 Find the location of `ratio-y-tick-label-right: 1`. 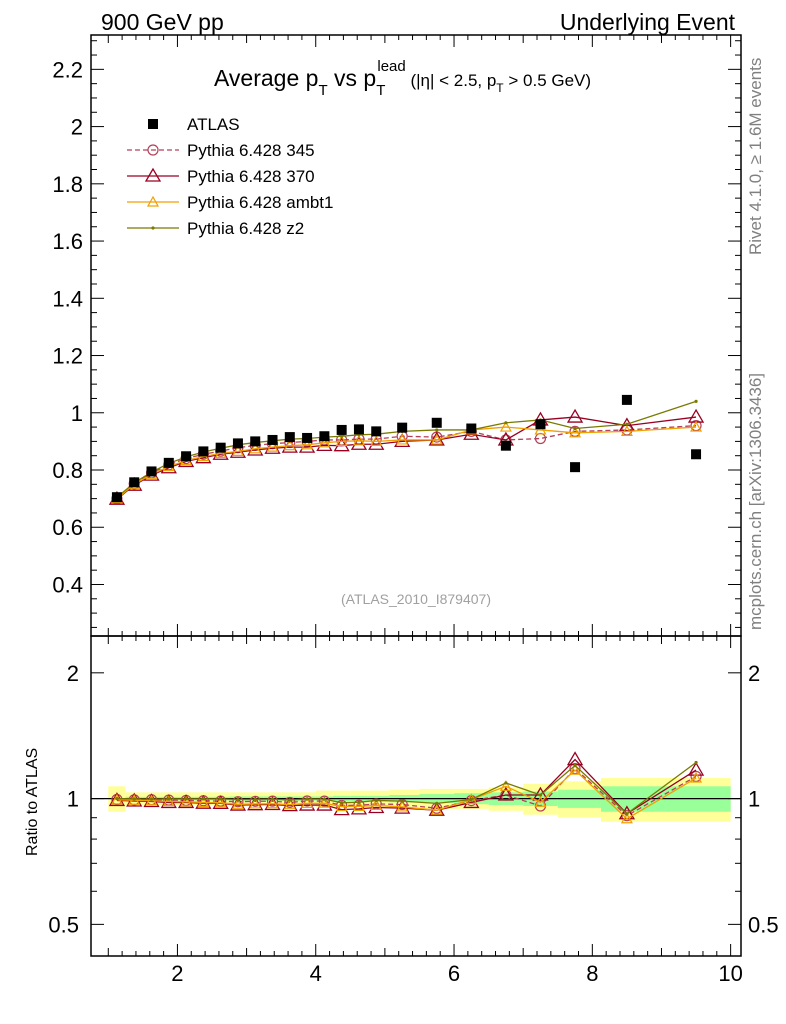

ratio-y-tick-label-right: 1 is located at coordinates (754, 799).